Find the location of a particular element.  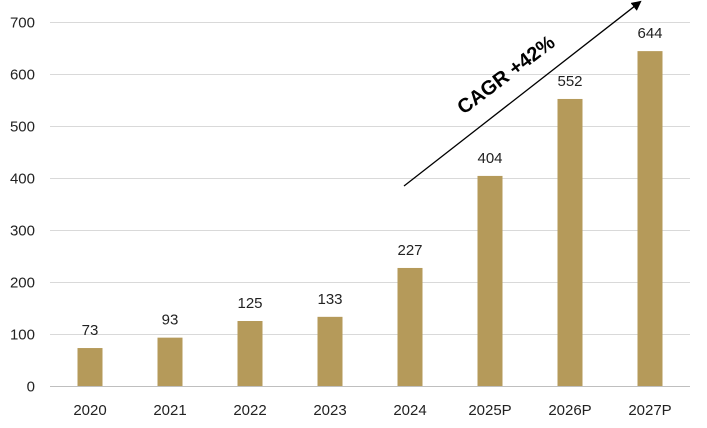

x-tick-label: 2021 is located at coordinates (169, 410).